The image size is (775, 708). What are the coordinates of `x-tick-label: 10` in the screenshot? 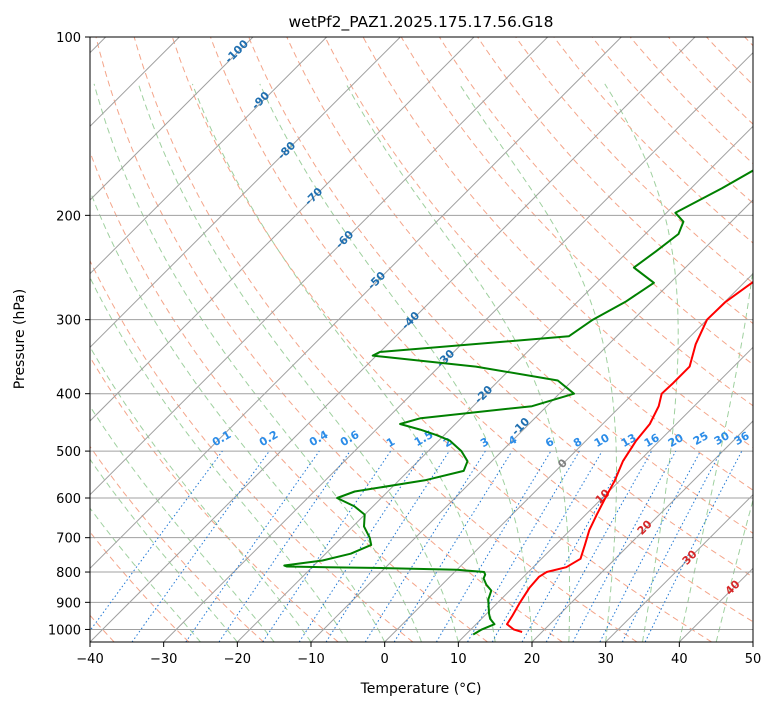 It's located at (458, 659).